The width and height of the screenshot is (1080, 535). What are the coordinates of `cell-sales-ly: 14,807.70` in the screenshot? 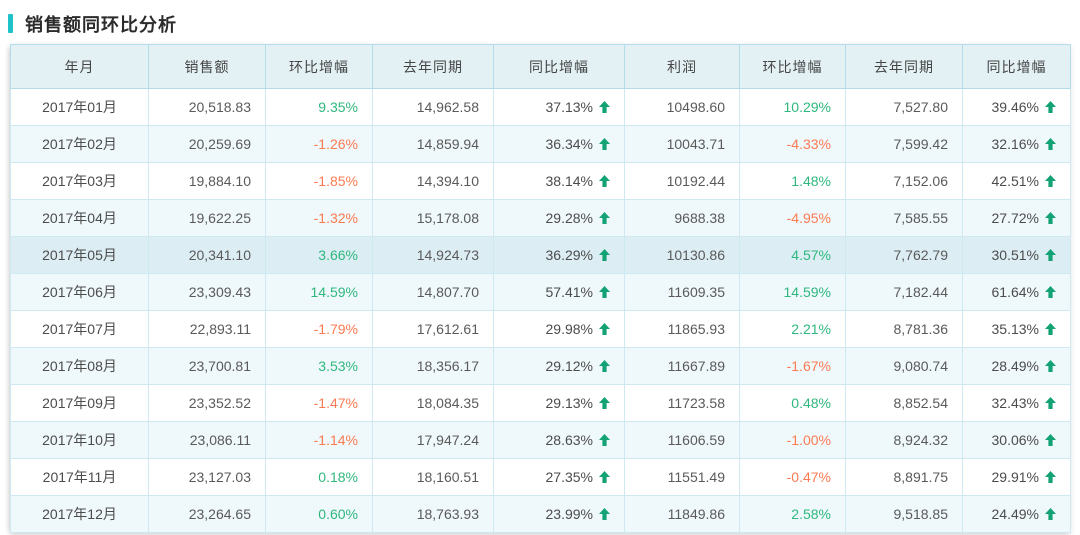 It's located at (433, 292).